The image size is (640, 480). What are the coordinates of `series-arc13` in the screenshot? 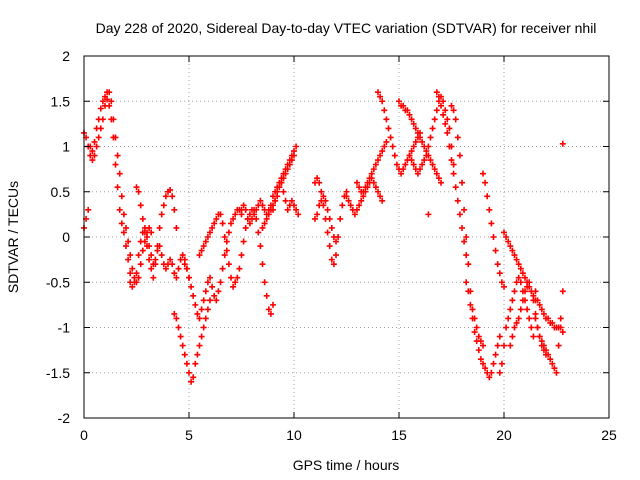 It's located at (325, 219).